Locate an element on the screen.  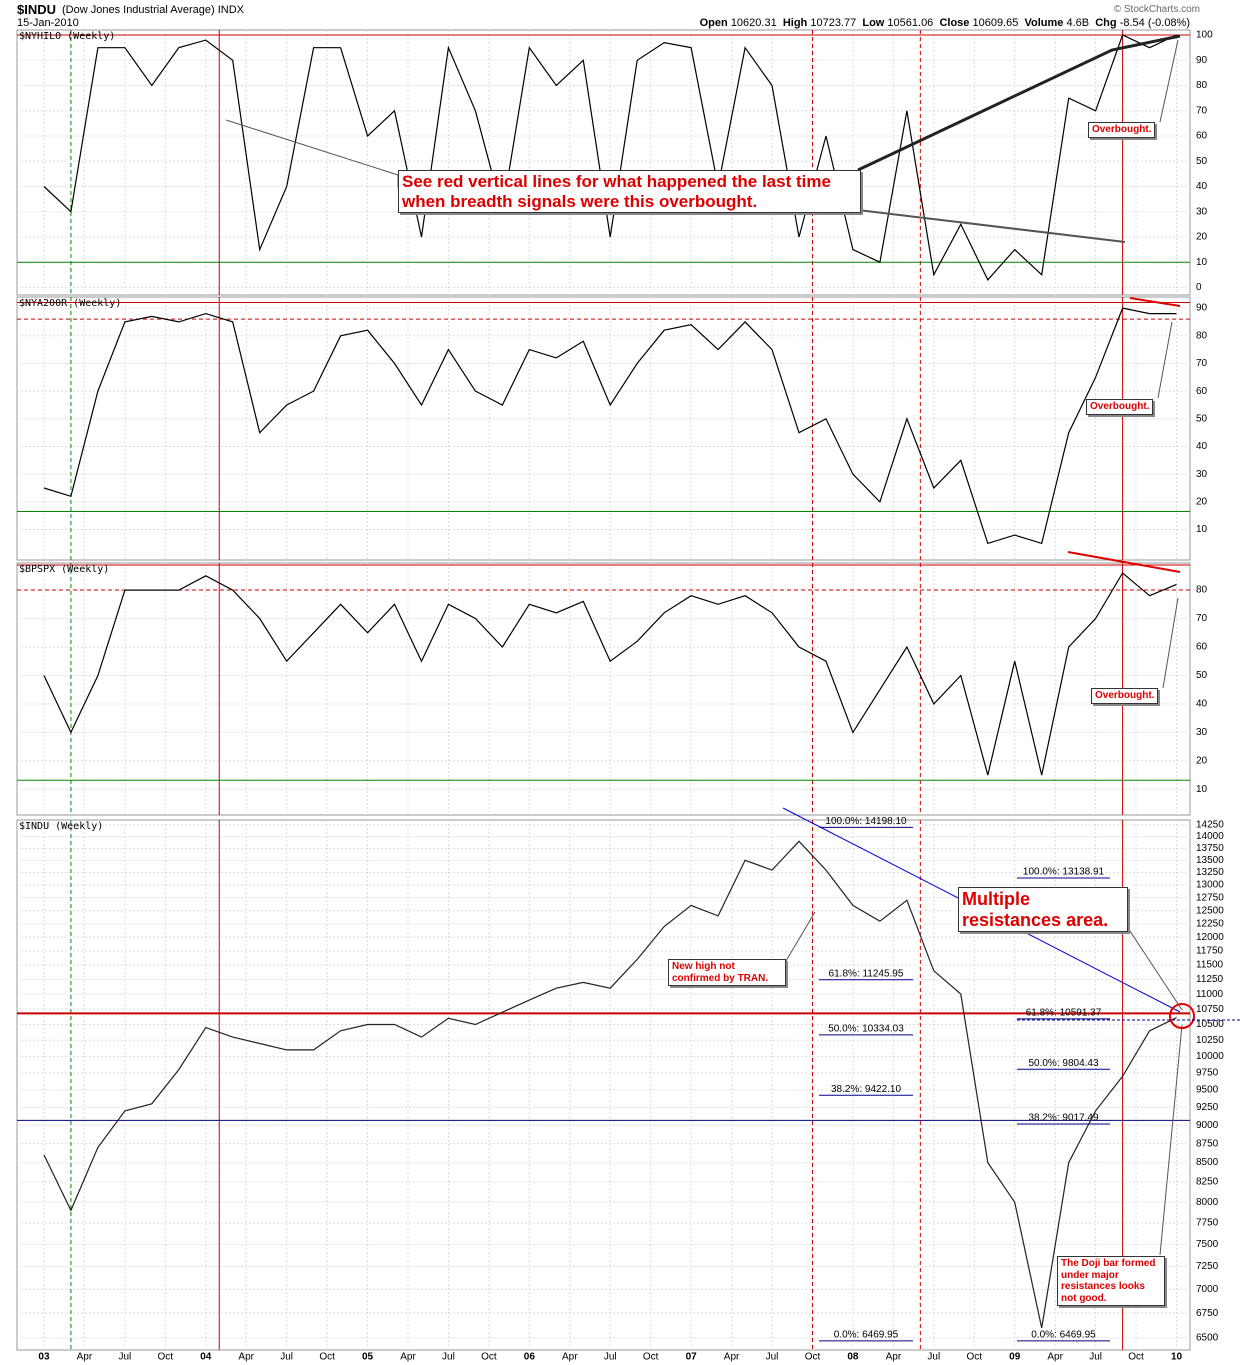
y-tick-label: 7250 is located at coordinates (1207, 1266).